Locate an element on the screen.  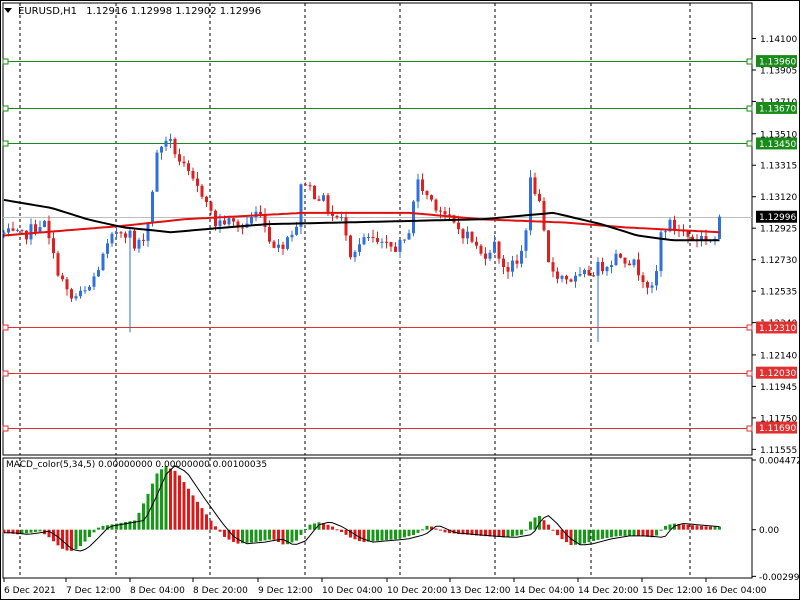
level-price-label: 1.12310 is located at coordinates (777, 329).